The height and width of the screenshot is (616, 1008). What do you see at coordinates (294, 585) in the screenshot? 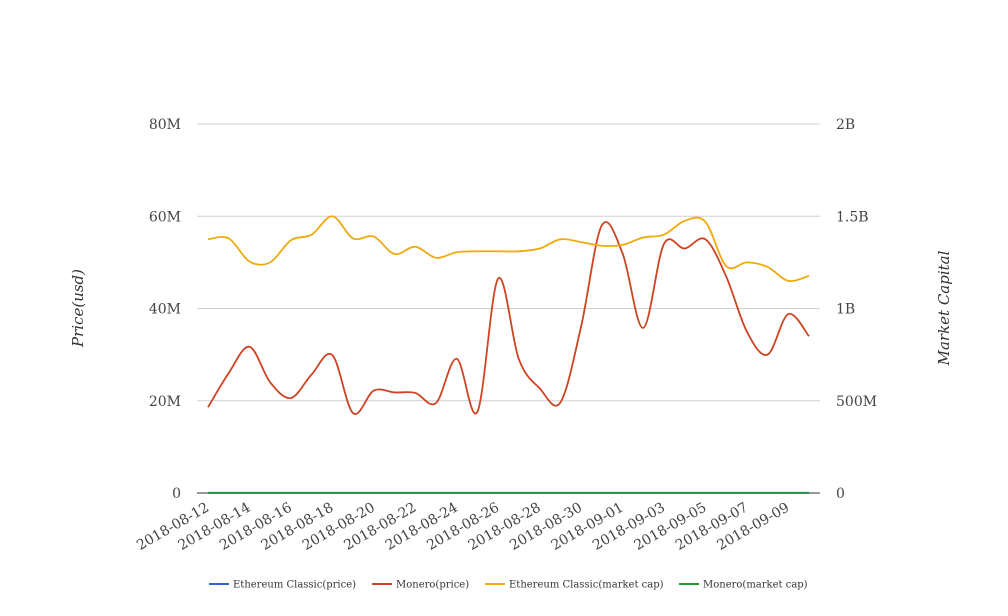
I see `legend-label-ethereum-classic-price: Ethereum Classic(price)` at bounding box center [294, 585].